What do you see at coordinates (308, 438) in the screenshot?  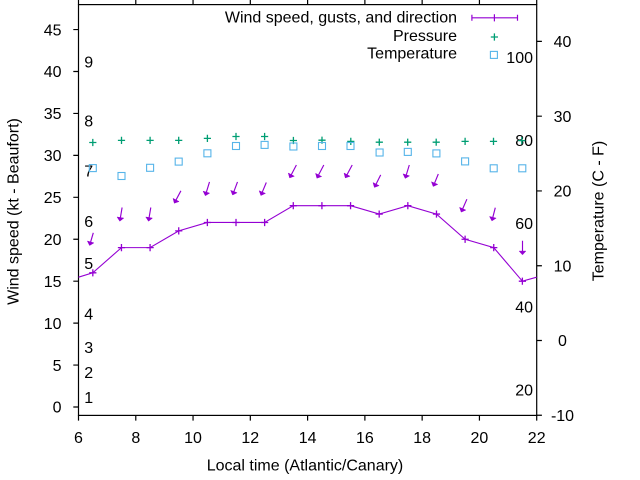 I see `svg-text: 14` at bounding box center [308, 438].